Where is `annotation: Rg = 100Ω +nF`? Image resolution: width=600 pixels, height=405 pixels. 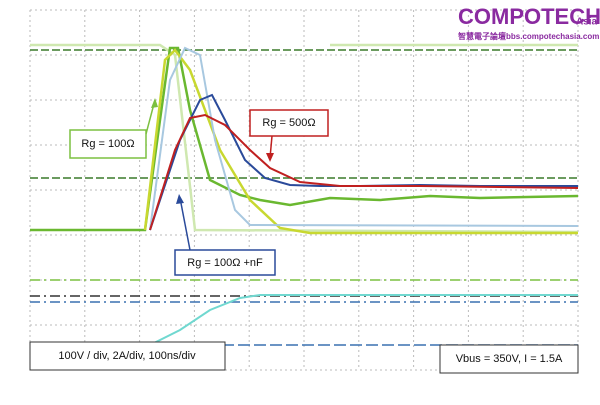
annotation: Rg = 100Ω +nF is located at coordinates (225, 263).